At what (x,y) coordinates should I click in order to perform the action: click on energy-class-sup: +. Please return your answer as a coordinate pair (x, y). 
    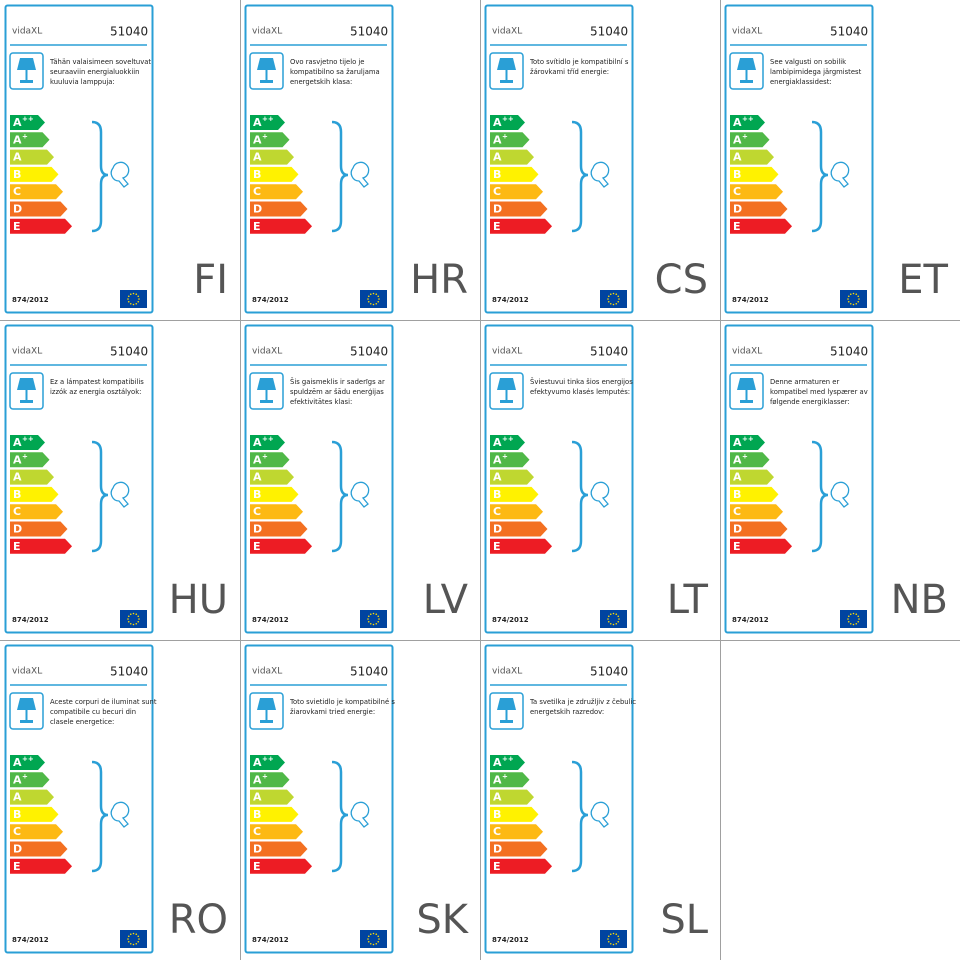
    Looking at the image, I should click on (505, 136).